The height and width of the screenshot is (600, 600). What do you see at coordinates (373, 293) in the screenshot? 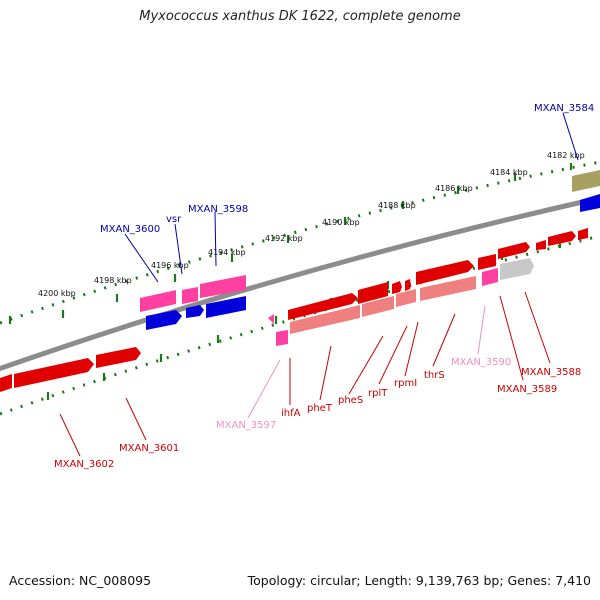
I see `gene-phet` at bounding box center [373, 293].